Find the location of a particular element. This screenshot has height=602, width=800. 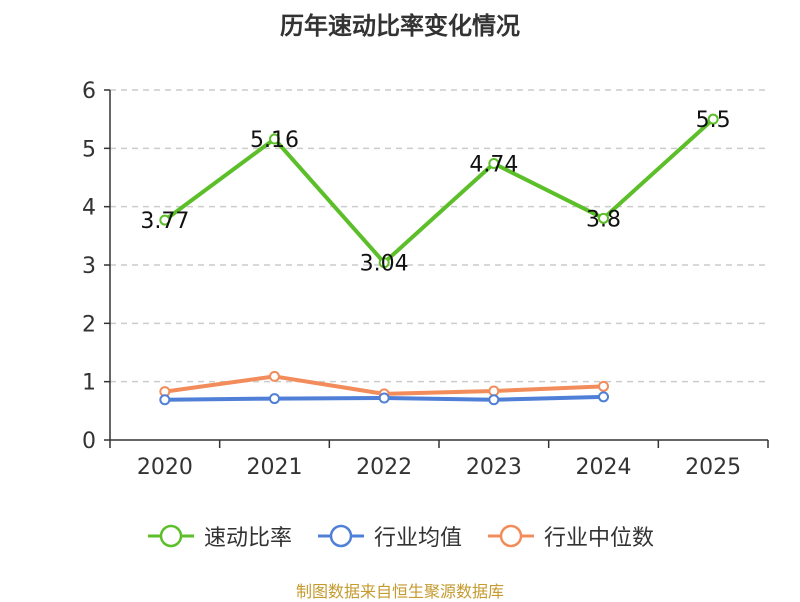

x-tick-label: 2020 is located at coordinates (165, 467).